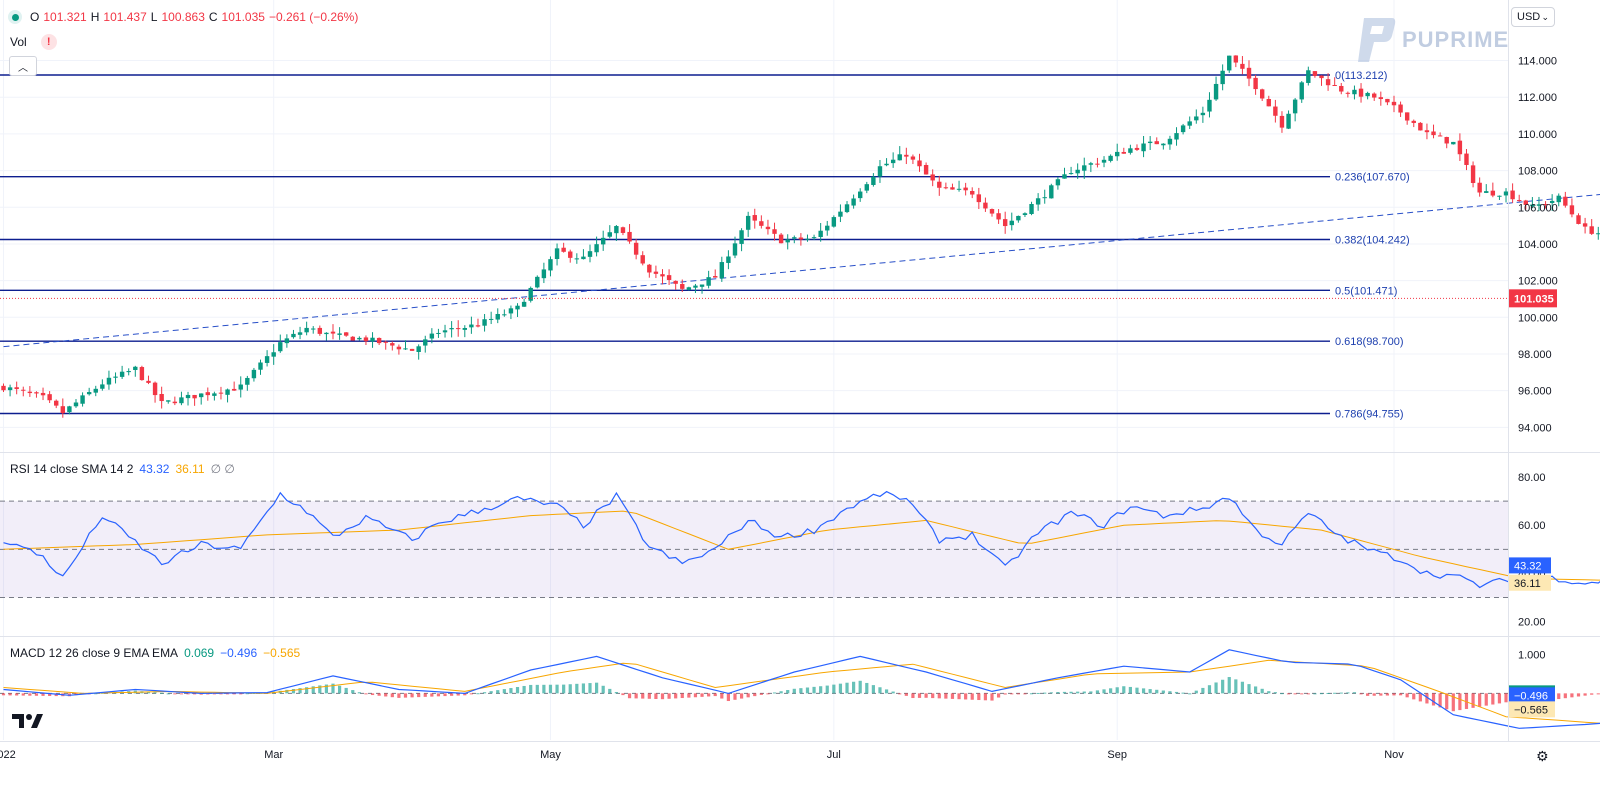 The width and height of the screenshot is (1600, 786). Describe the element at coordinates (28, 721) in the screenshot. I see `tradingview-logo-icon` at that location.